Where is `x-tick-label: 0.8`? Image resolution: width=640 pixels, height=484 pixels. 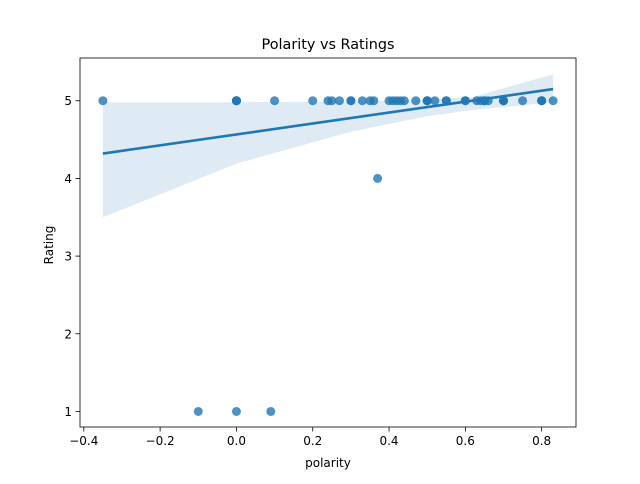 x-tick-label: 0.8 is located at coordinates (541, 441).